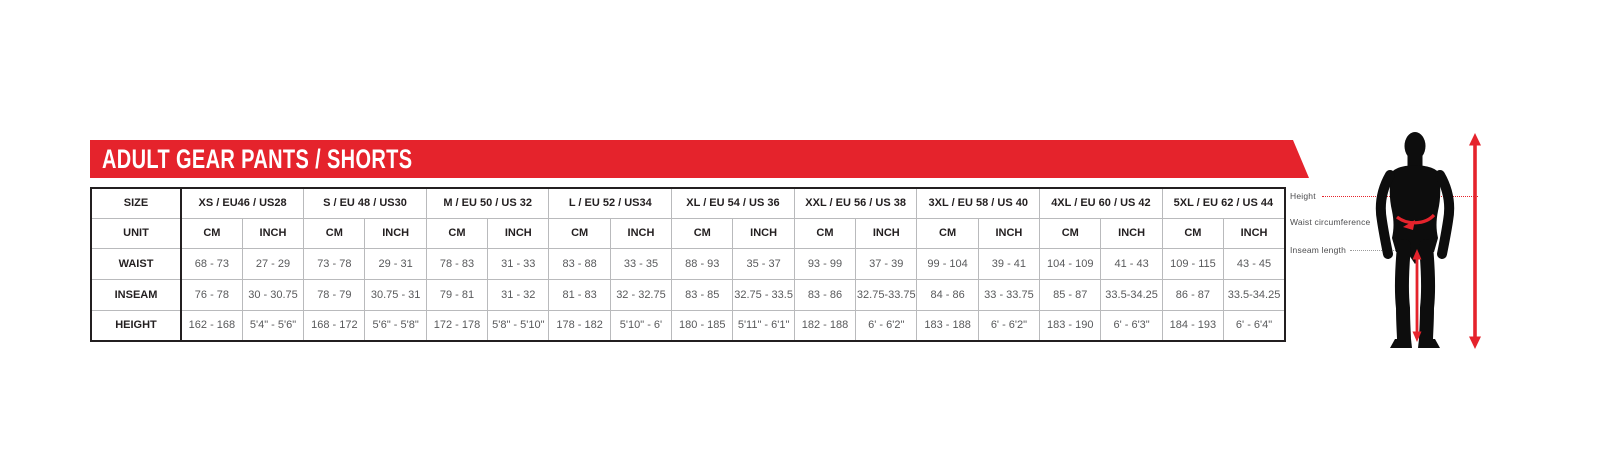  What do you see at coordinates (136, 325) in the screenshot?
I see `row-label-height: HEIGHT` at bounding box center [136, 325].